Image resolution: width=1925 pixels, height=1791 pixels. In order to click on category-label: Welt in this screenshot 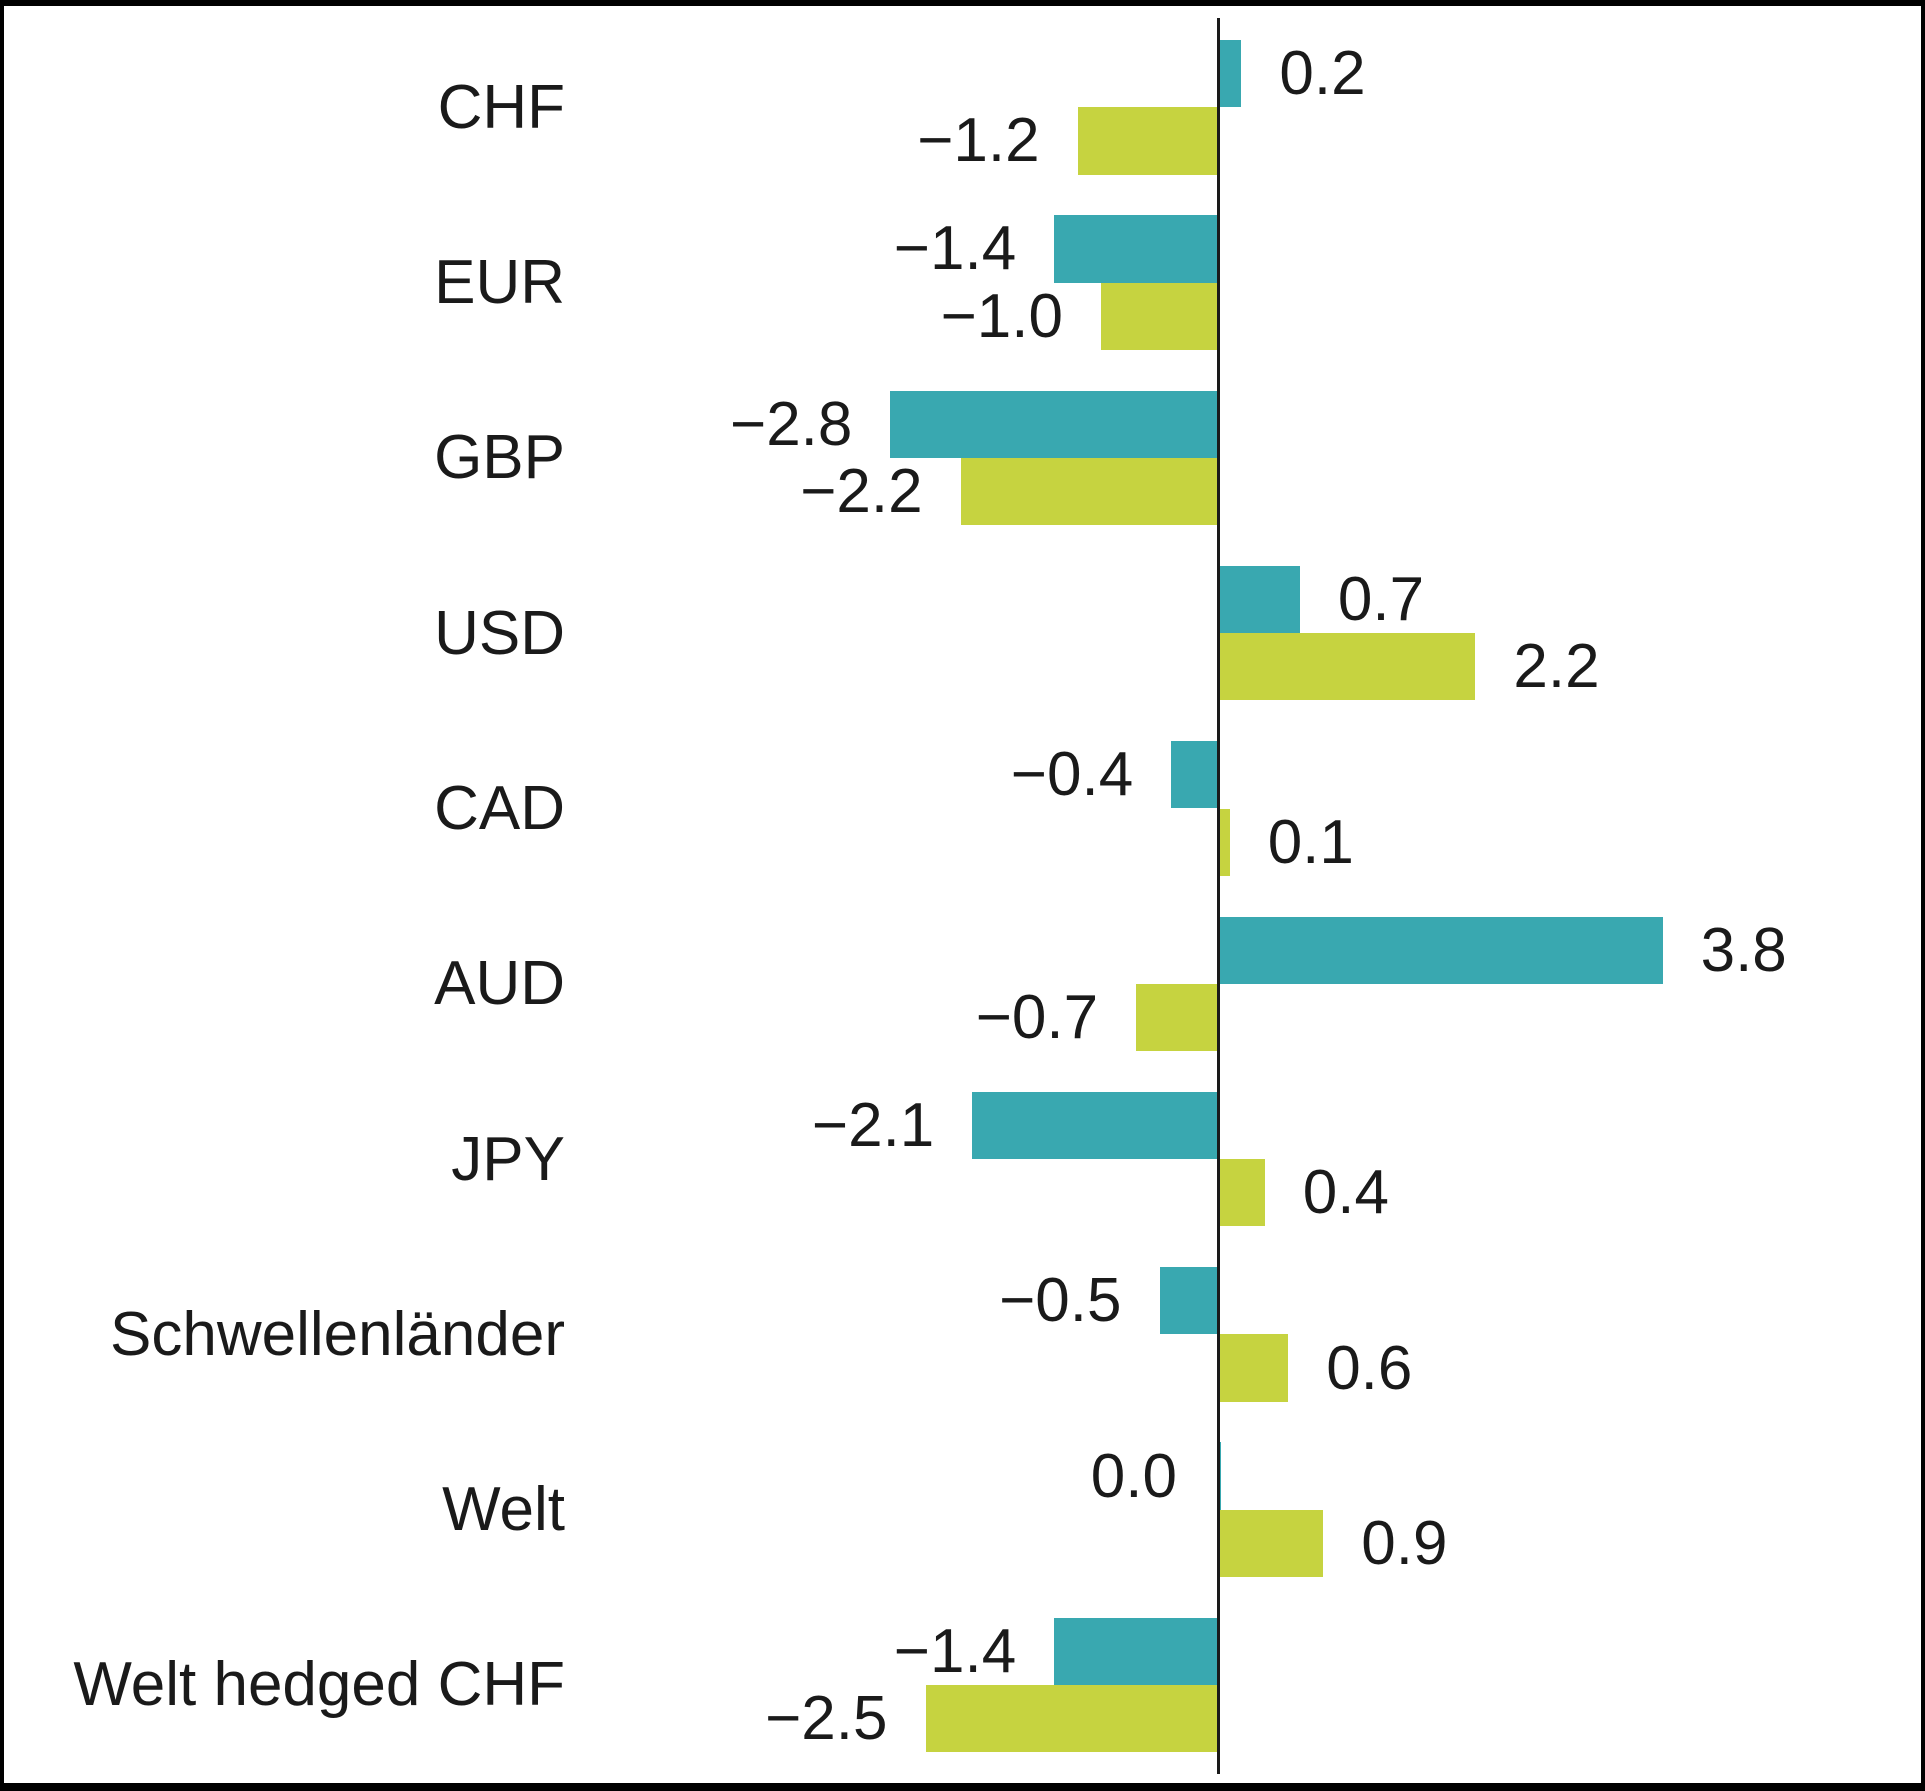, I will do `click(503, 1510)`.